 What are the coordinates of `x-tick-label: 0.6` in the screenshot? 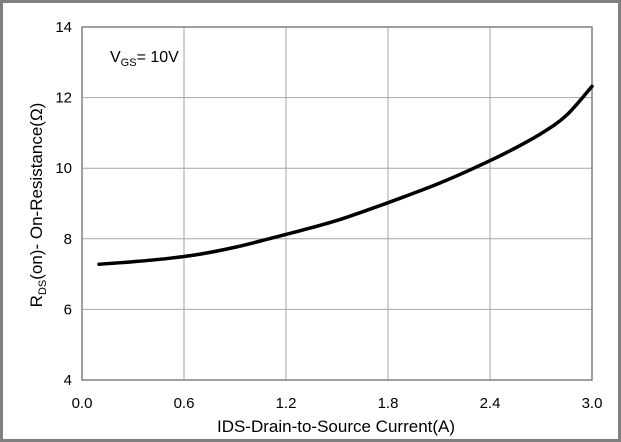 It's located at (184, 403).